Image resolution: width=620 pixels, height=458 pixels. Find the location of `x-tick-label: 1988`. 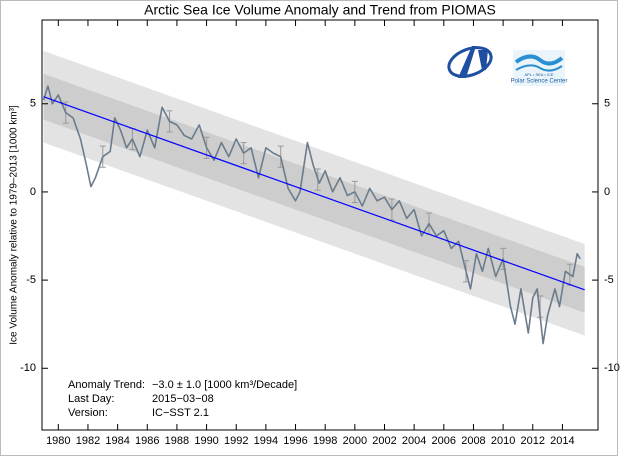

x-tick-label: 1988 is located at coordinates (177, 441).